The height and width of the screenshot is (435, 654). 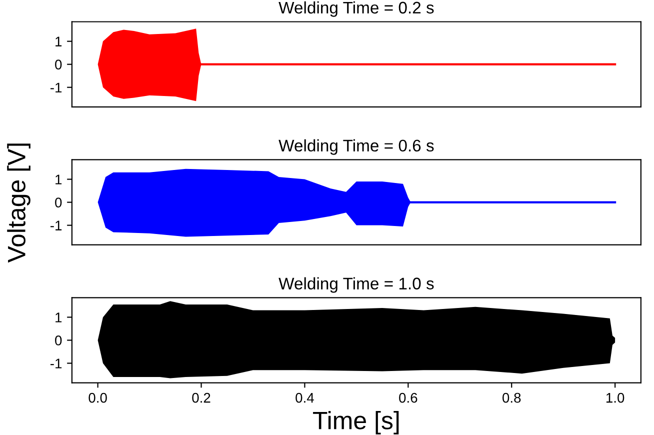 What do you see at coordinates (97, 397) in the screenshot?
I see `x-tick-label: 0.0` at bounding box center [97, 397].